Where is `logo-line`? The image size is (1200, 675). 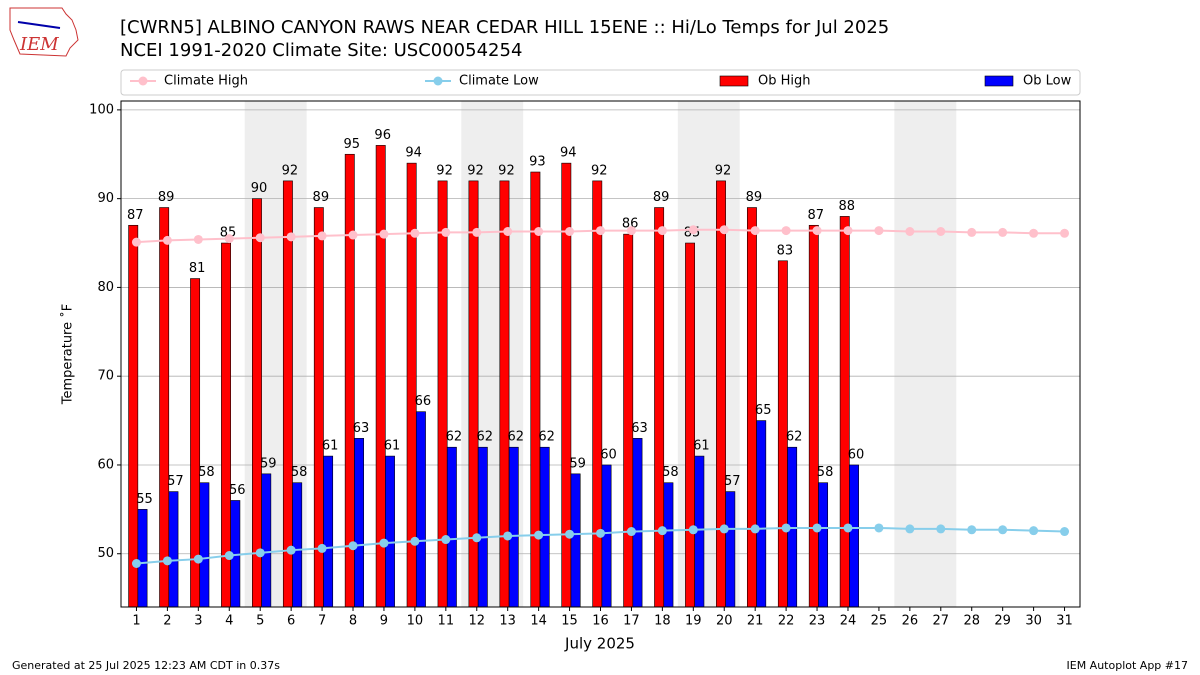 logo-line is located at coordinates (39, 25).